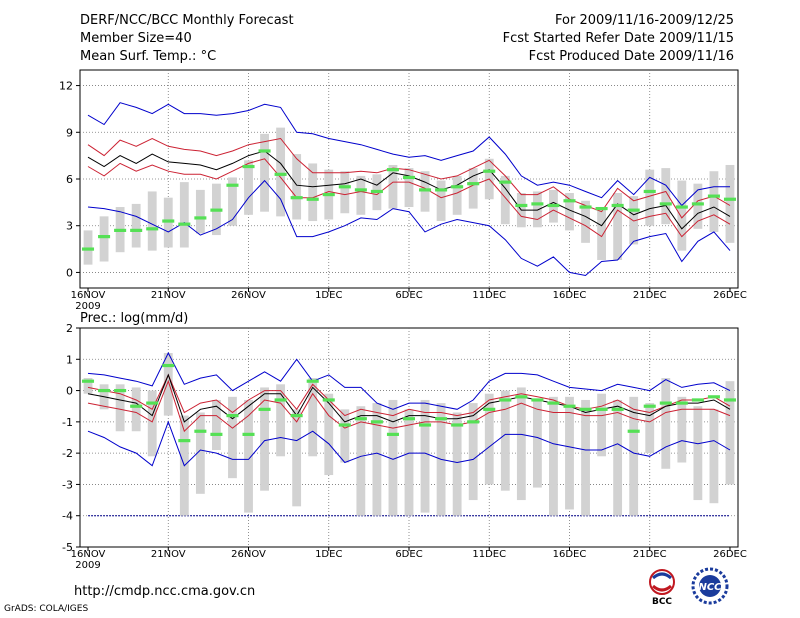 The height and width of the screenshot is (618, 800). Describe the element at coordinates (67, 422) in the screenshot. I see `y-tick-label: -1` at that location.